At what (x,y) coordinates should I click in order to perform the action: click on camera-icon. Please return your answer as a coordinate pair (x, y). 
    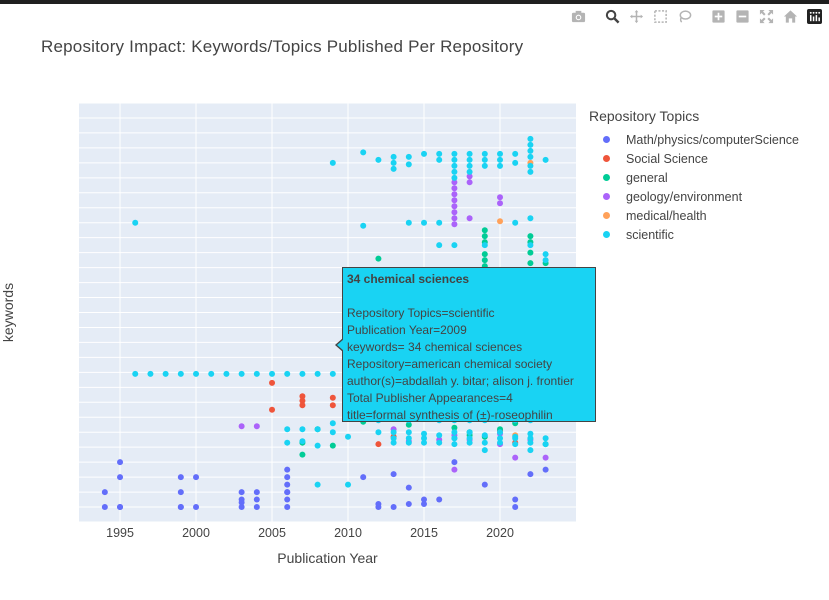
    Looking at the image, I should click on (578, 16).